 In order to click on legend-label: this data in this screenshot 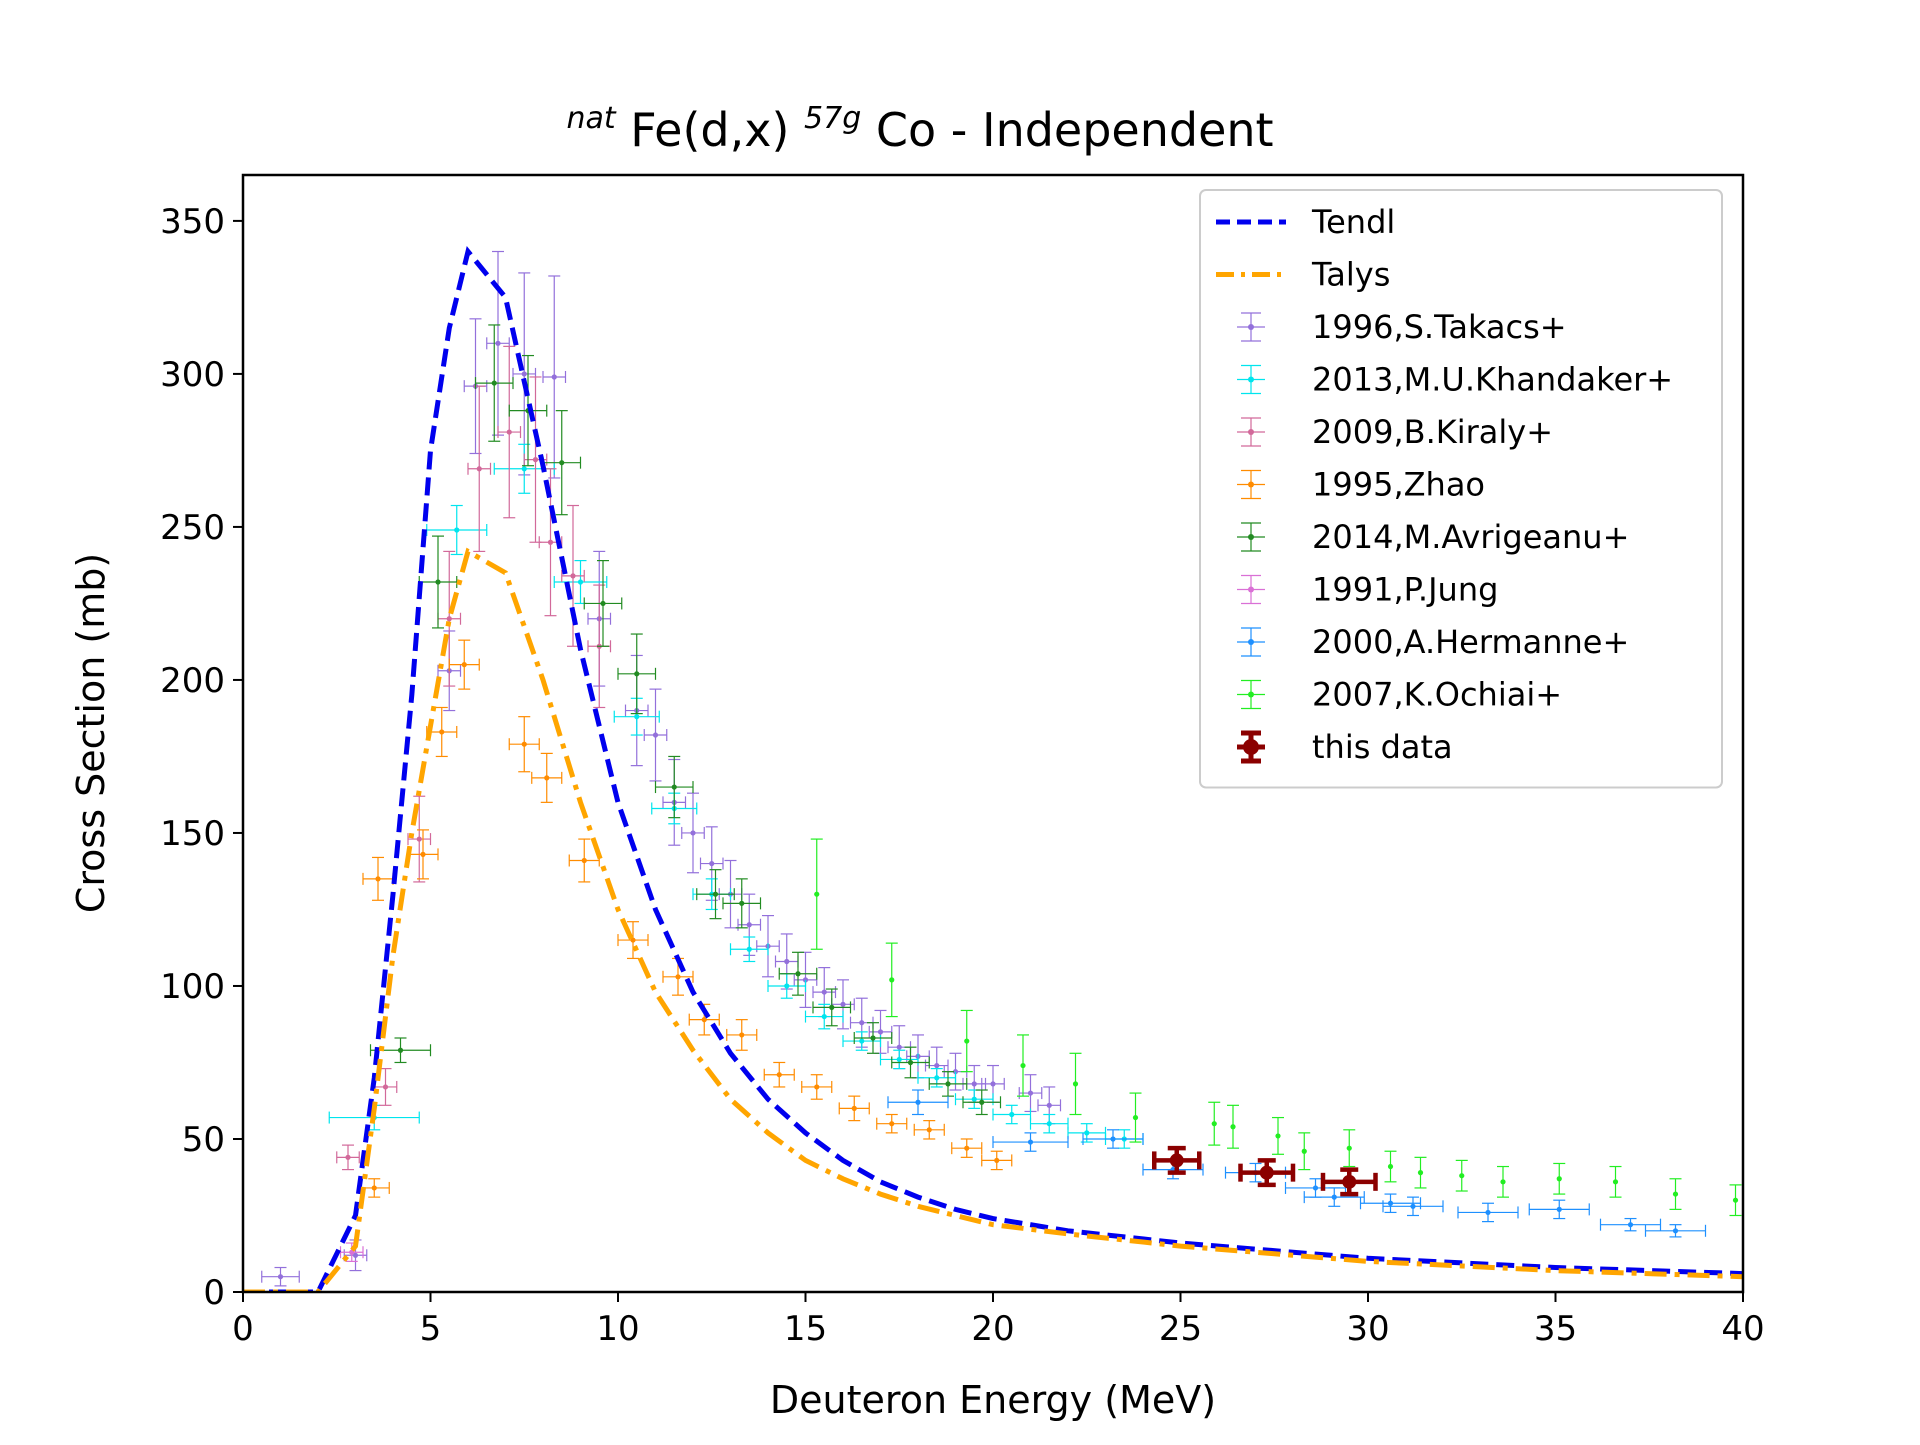, I will do `click(1382, 747)`.